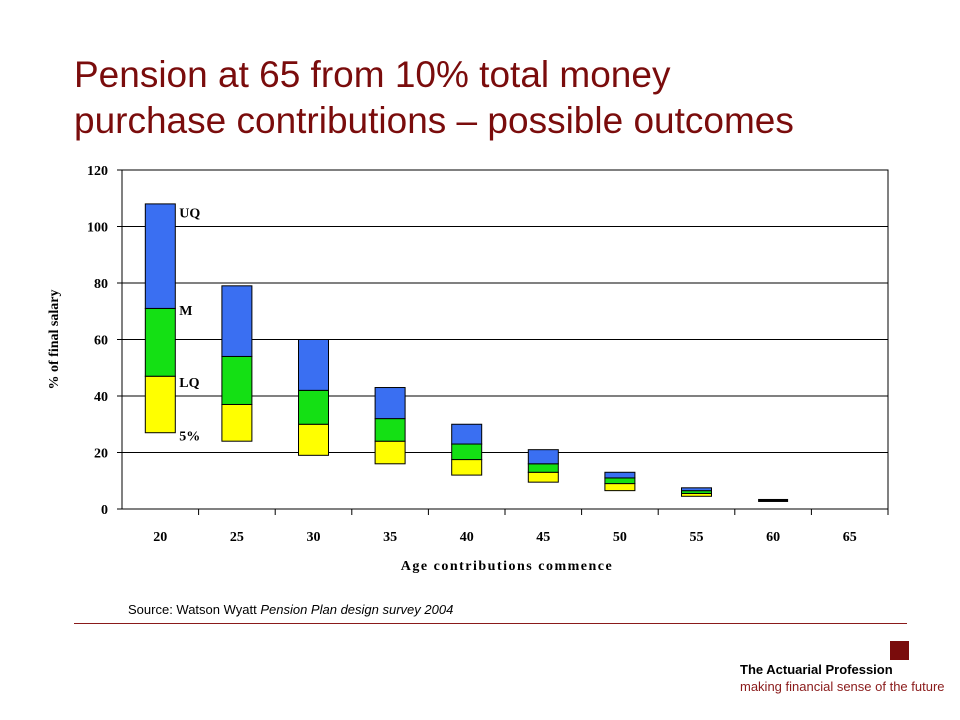  Describe the element at coordinates (773, 537) in the screenshot. I see `x-tick-label-60: 60` at that location.